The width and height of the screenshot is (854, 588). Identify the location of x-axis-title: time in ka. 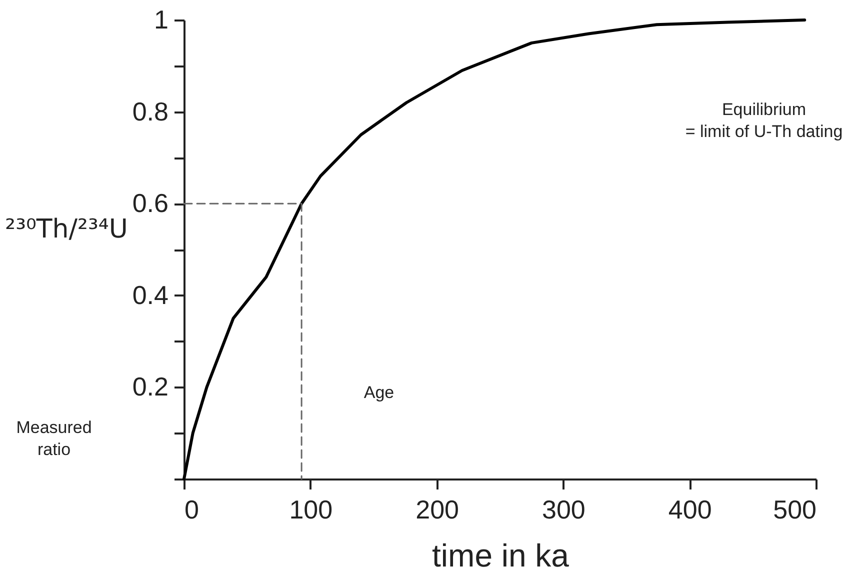
(501, 556).